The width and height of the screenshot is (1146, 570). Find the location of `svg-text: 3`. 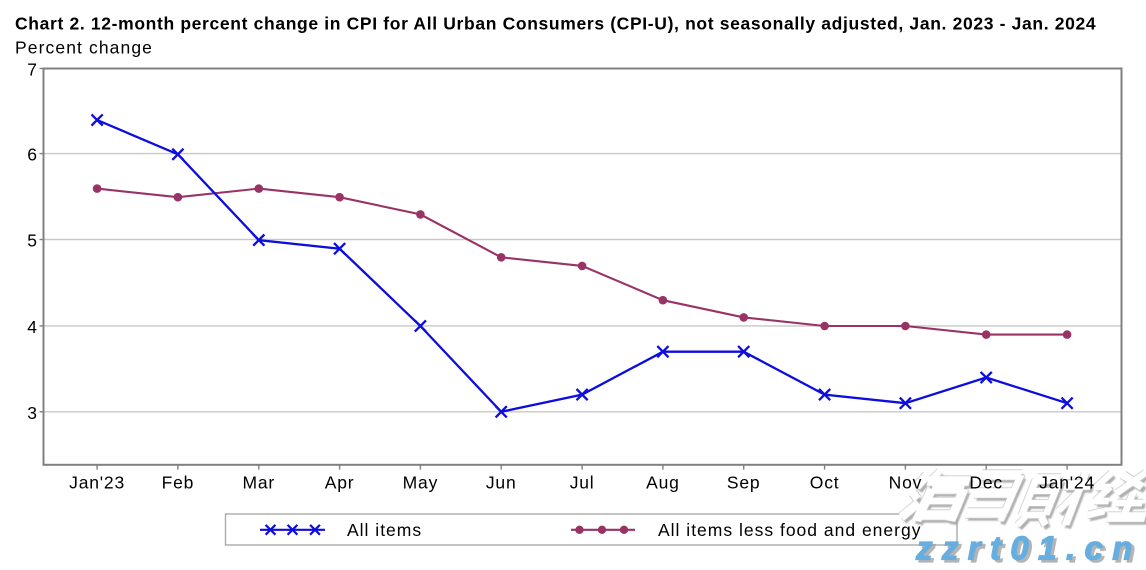

svg-text: 3 is located at coordinates (32, 413).